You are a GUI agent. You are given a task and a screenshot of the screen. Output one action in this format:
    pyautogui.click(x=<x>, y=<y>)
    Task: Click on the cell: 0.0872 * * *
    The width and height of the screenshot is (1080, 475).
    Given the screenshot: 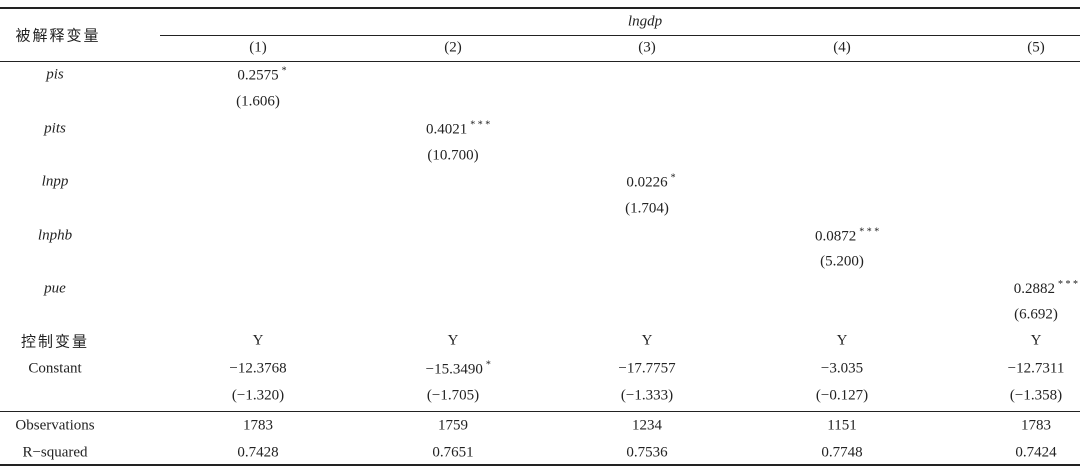 What is the action you would take?
    pyautogui.click(x=847, y=236)
    